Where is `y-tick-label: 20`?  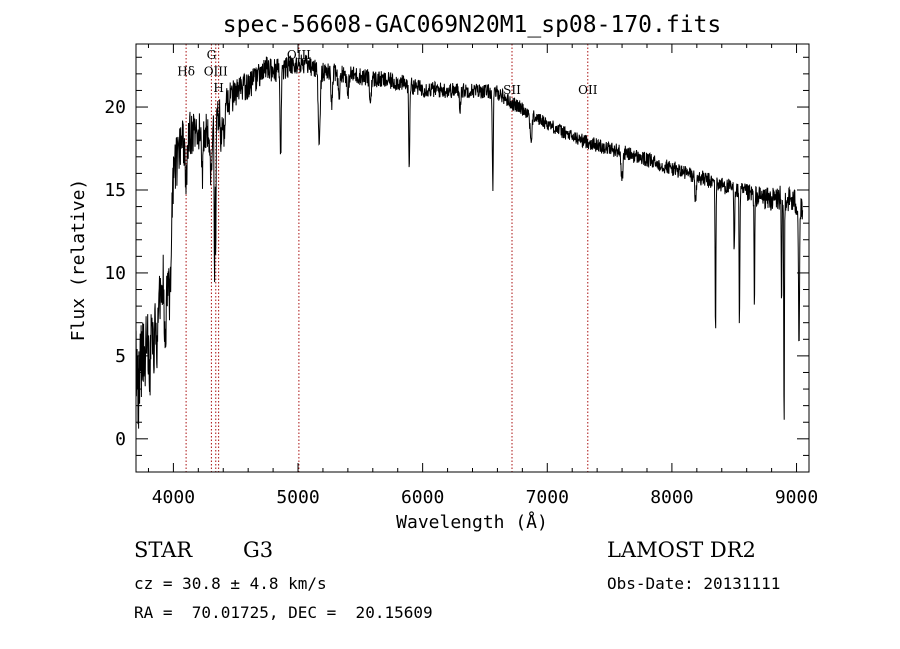
y-tick-label: 20 is located at coordinates (115, 107).